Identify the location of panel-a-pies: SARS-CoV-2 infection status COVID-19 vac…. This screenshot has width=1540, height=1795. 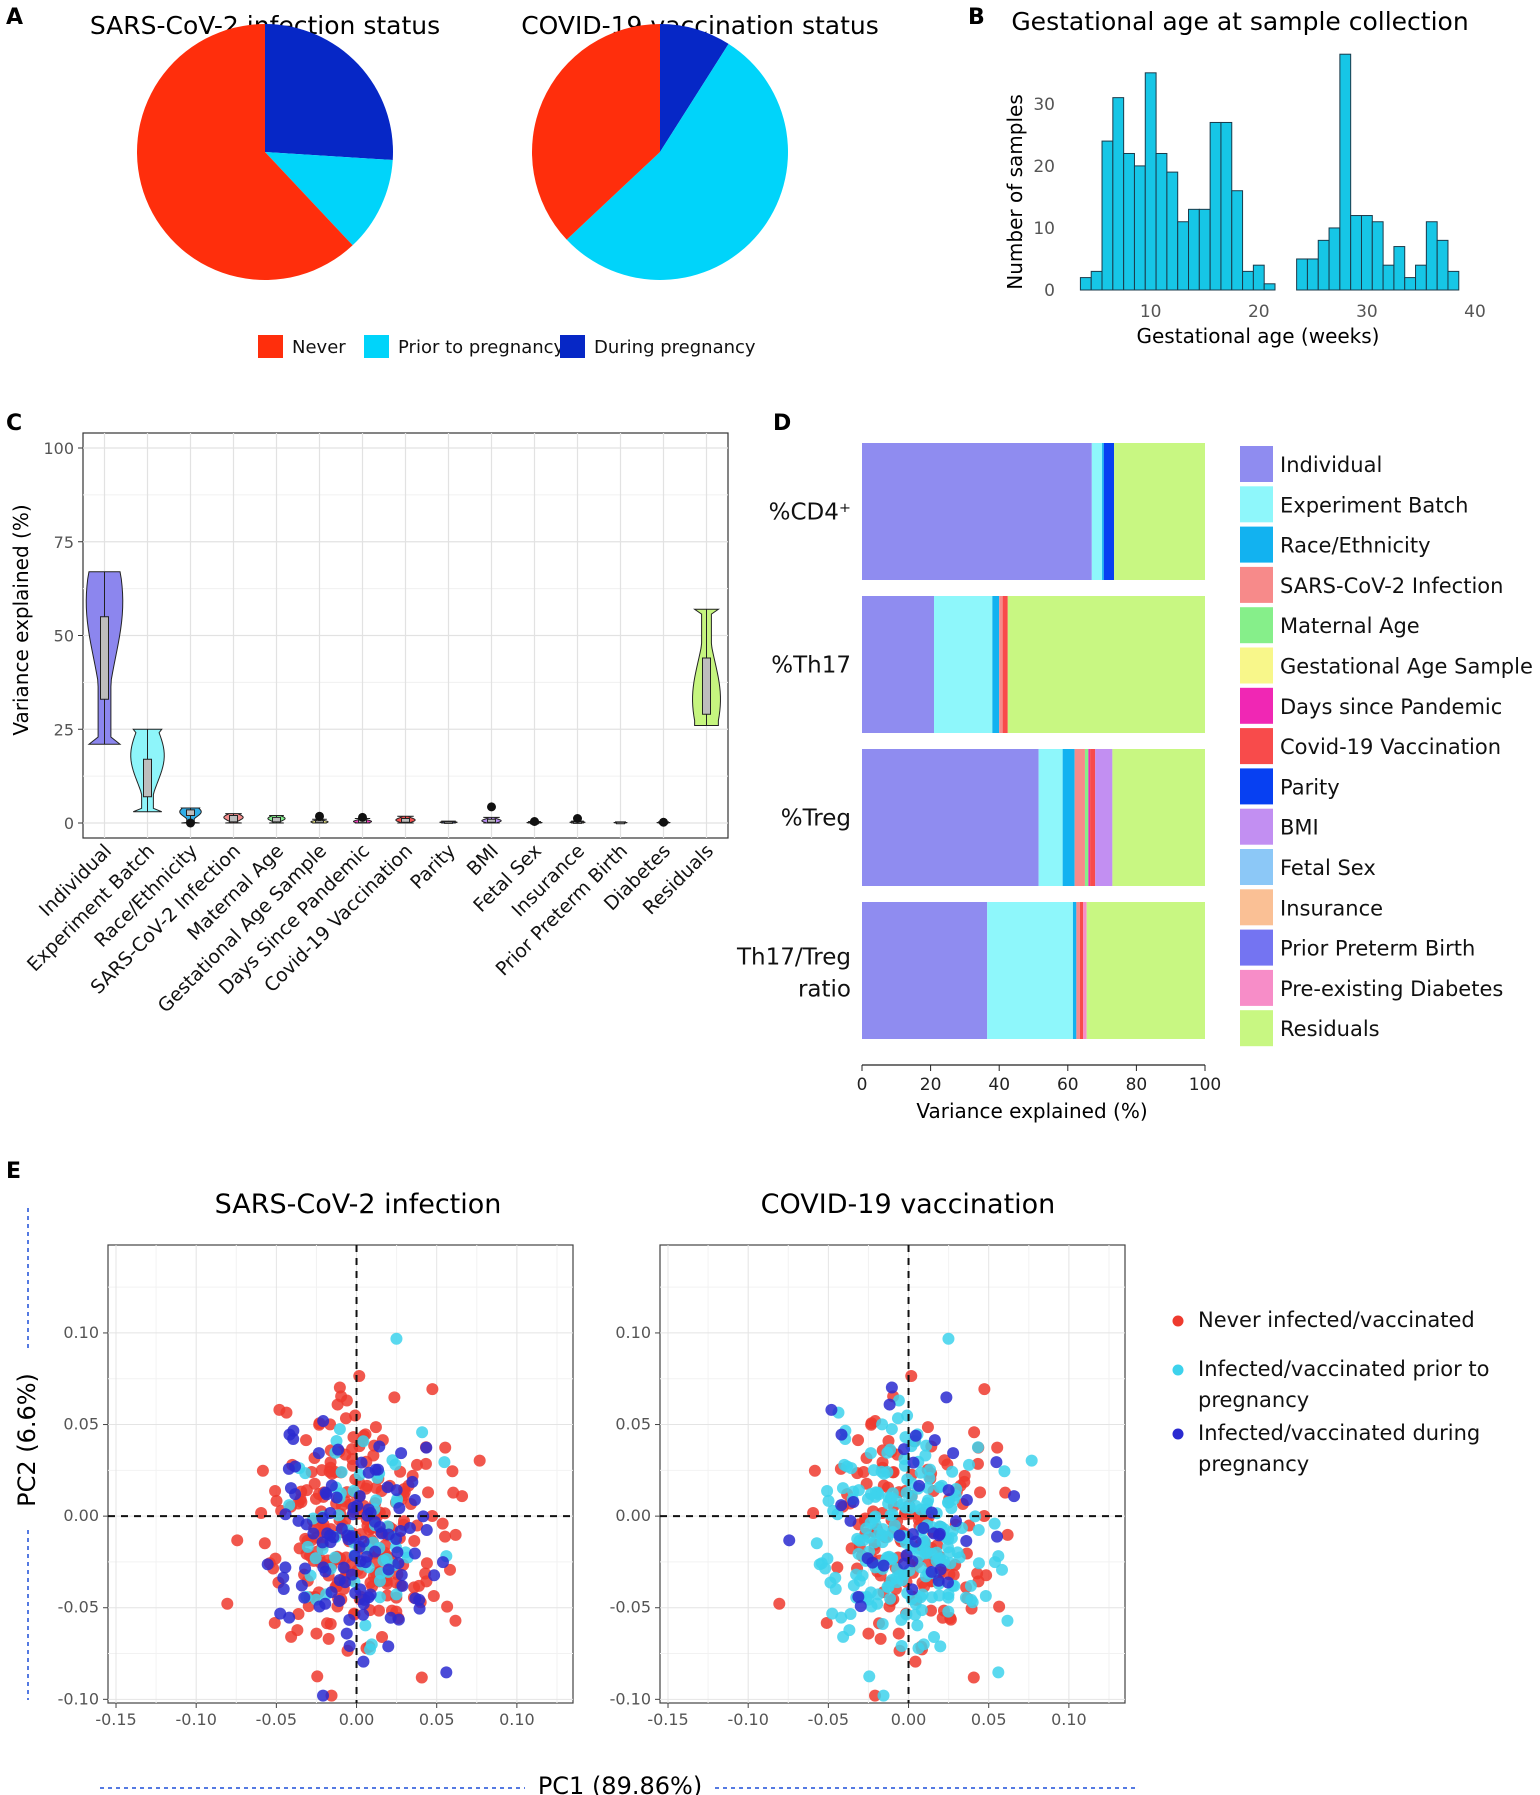
(484, 184).